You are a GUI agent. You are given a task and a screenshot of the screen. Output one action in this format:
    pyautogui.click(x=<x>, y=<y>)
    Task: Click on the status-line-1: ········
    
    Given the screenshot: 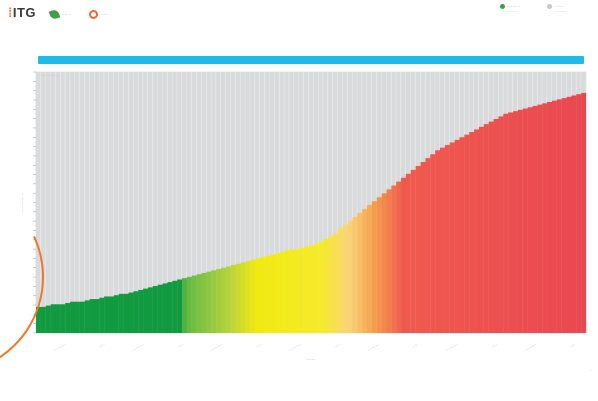 What is the action you would take?
    pyautogui.click(x=559, y=6)
    